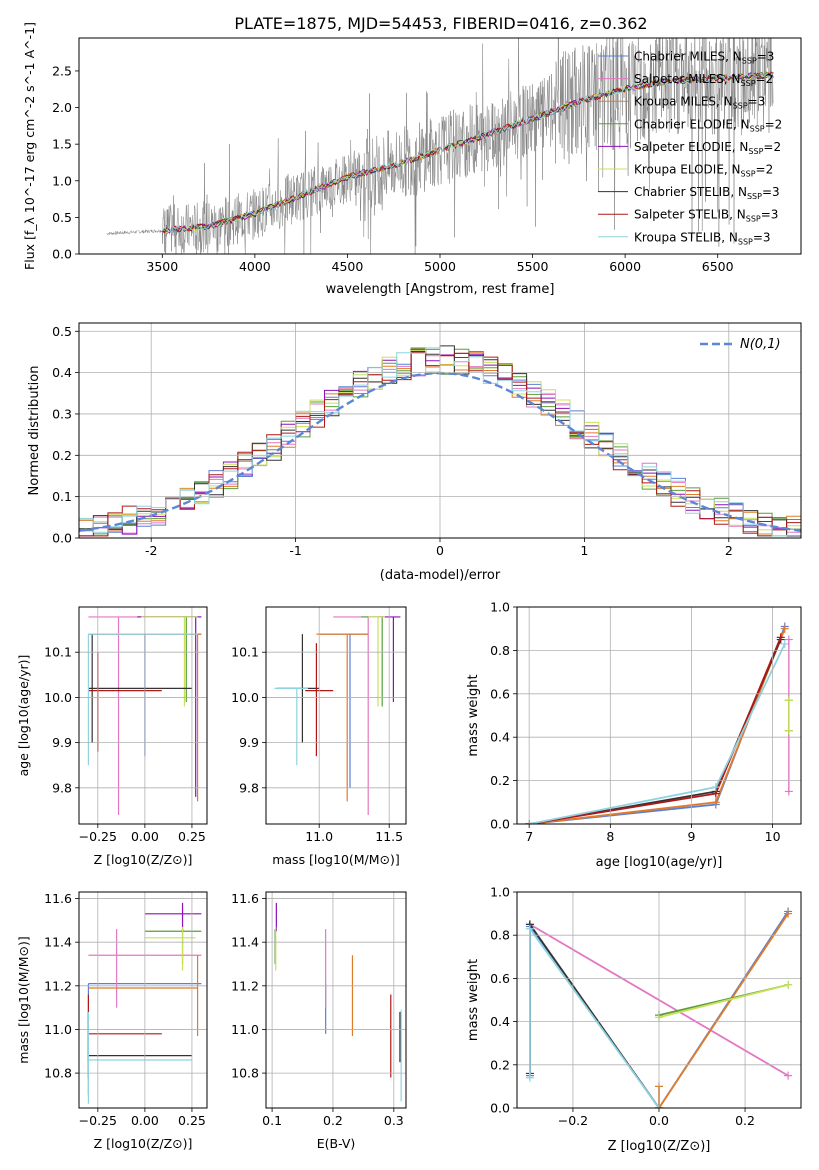 The image size is (819, 1170). I want to click on x-tick-label: -1, so click(295, 550).